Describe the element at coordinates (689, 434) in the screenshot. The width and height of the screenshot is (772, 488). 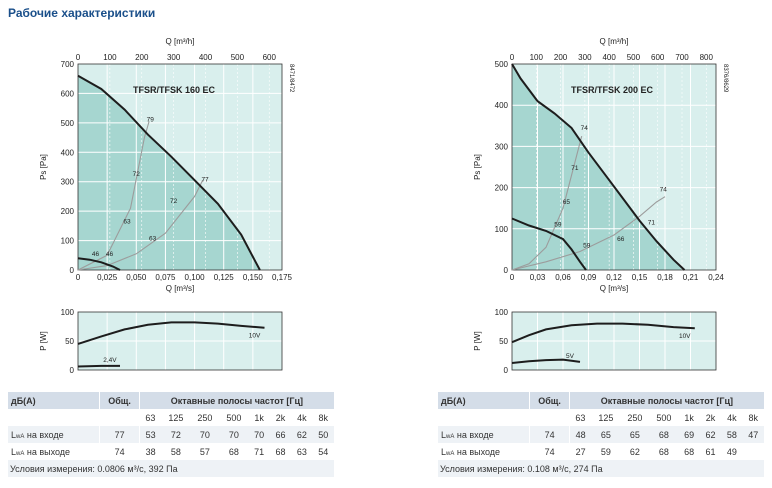
I see `value-cell: 69` at that location.